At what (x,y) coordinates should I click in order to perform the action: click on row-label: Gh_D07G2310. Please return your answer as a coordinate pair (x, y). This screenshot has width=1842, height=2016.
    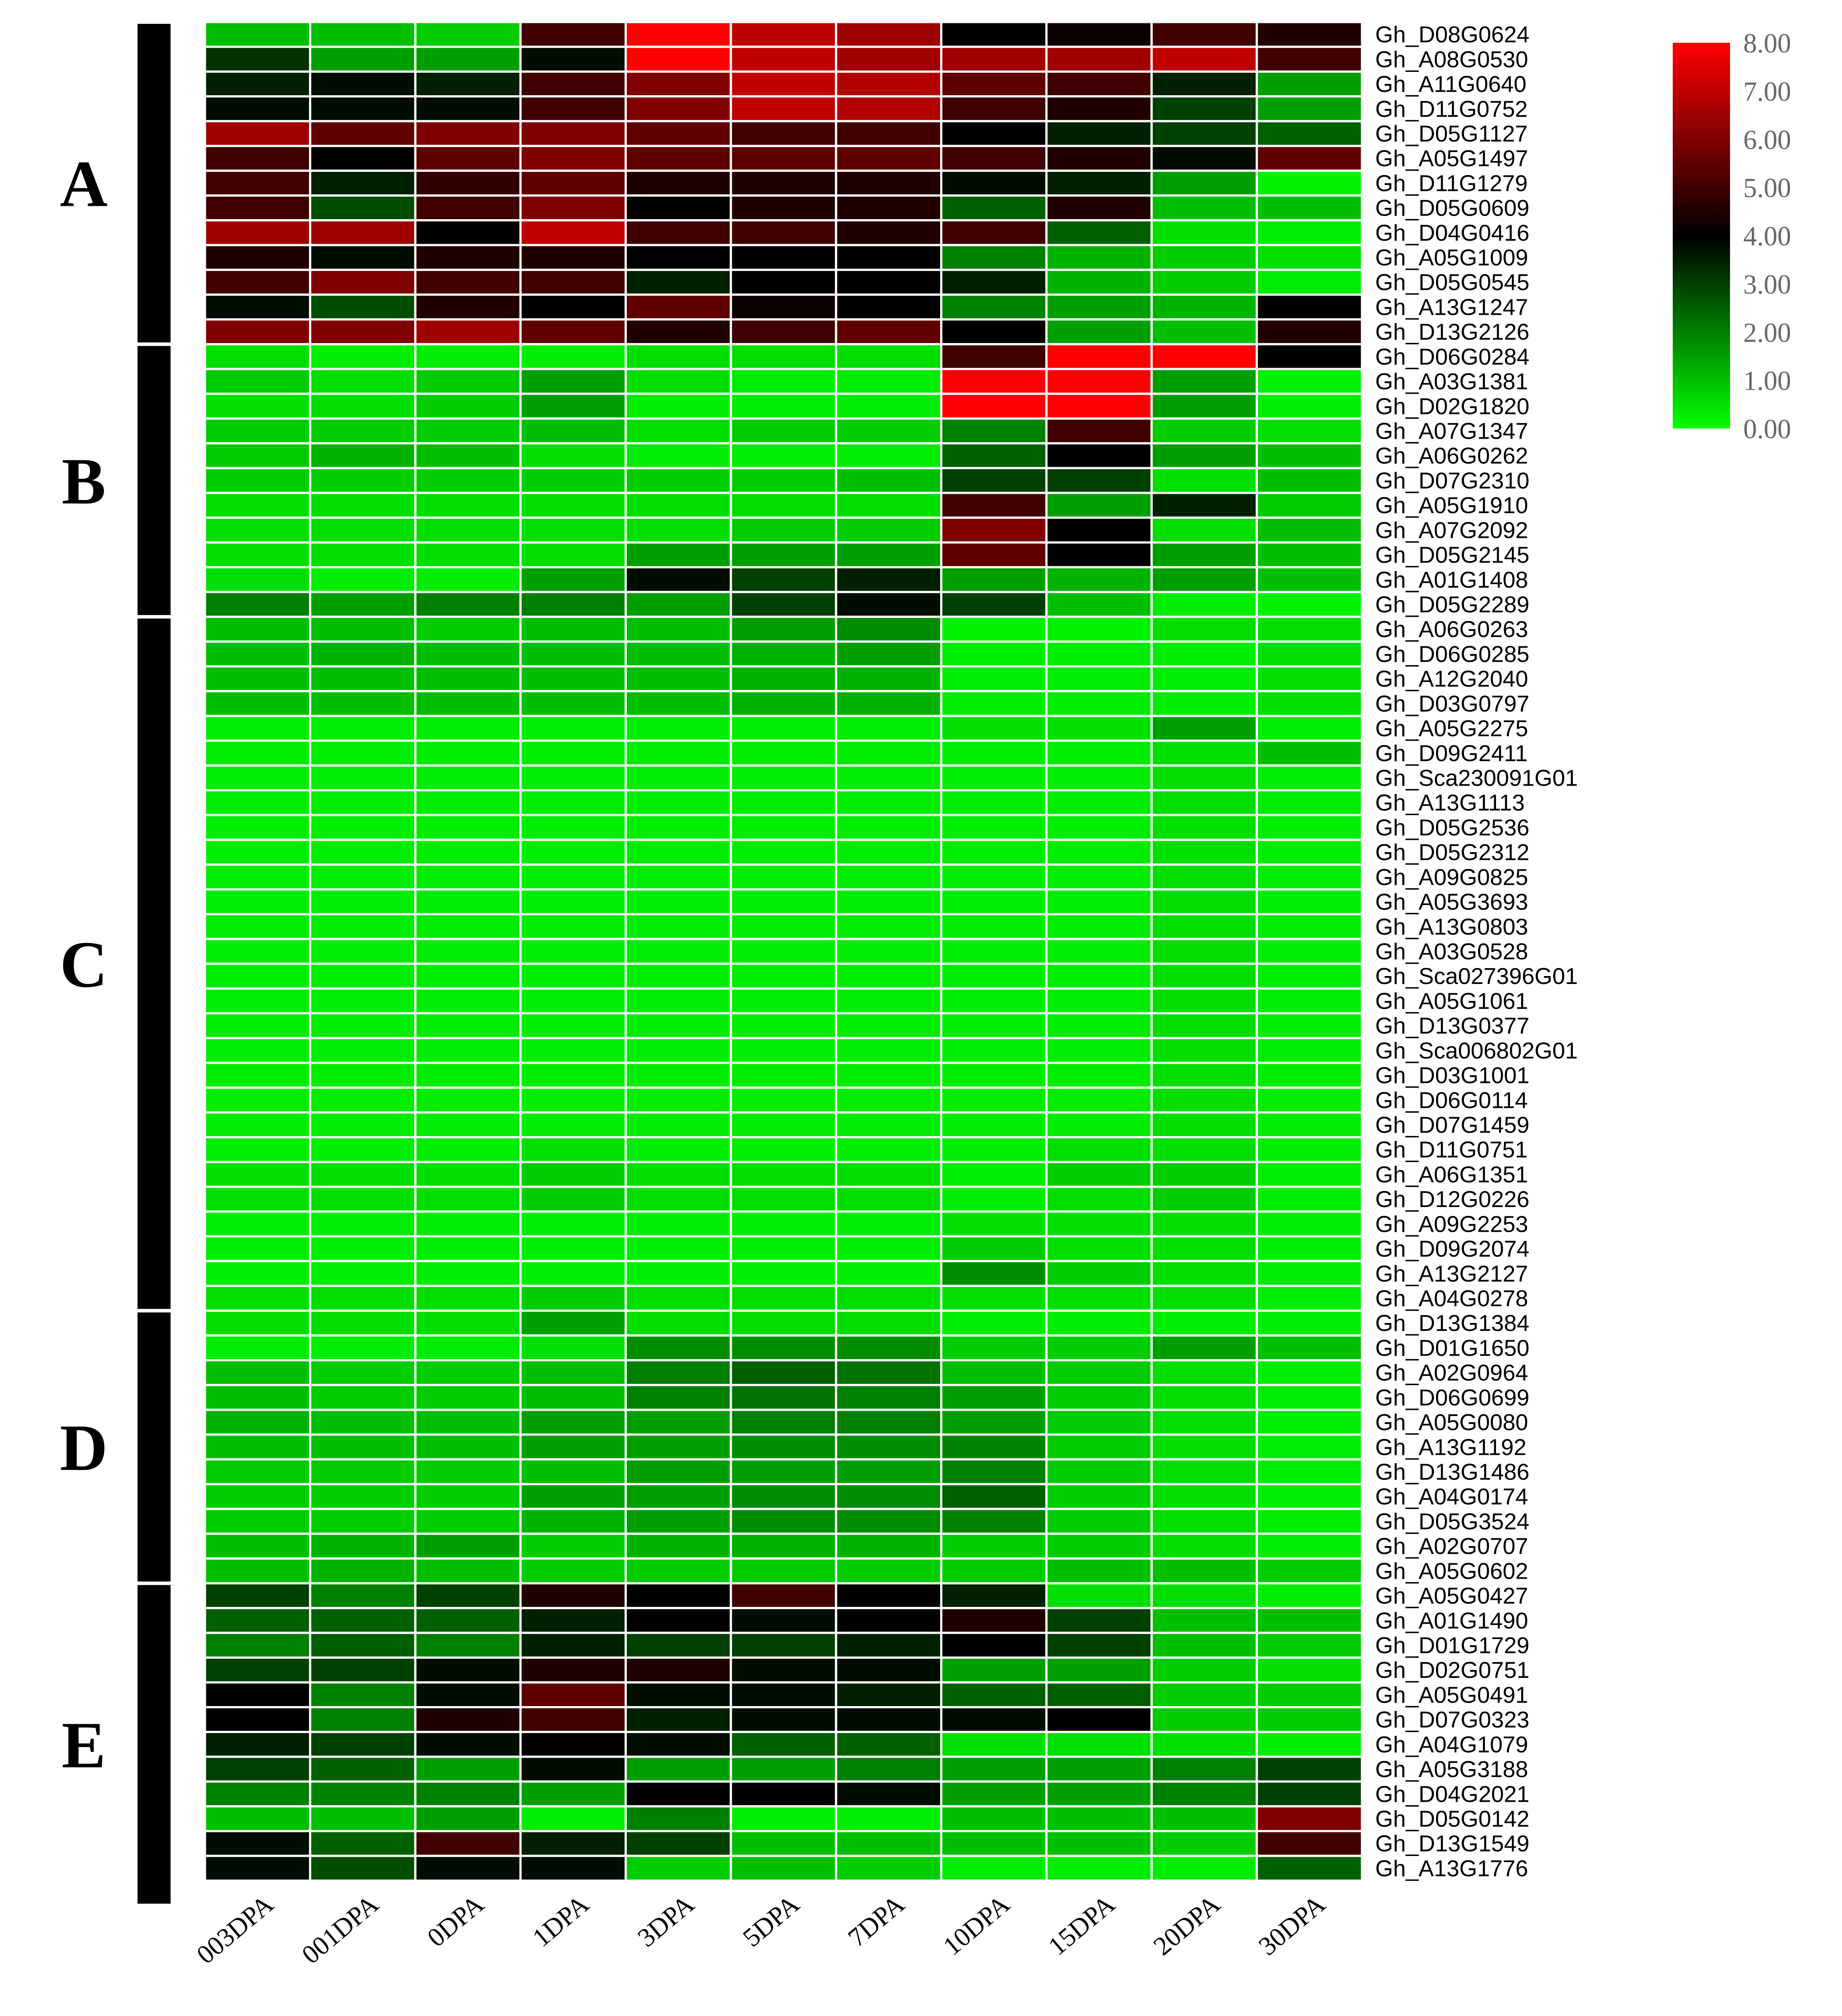
    Looking at the image, I should click on (1452, 481).